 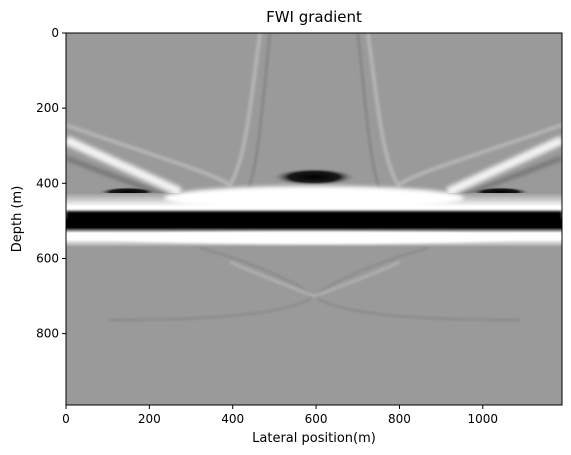 I want to click on arc-right-outer, so click(x=464, y=110).